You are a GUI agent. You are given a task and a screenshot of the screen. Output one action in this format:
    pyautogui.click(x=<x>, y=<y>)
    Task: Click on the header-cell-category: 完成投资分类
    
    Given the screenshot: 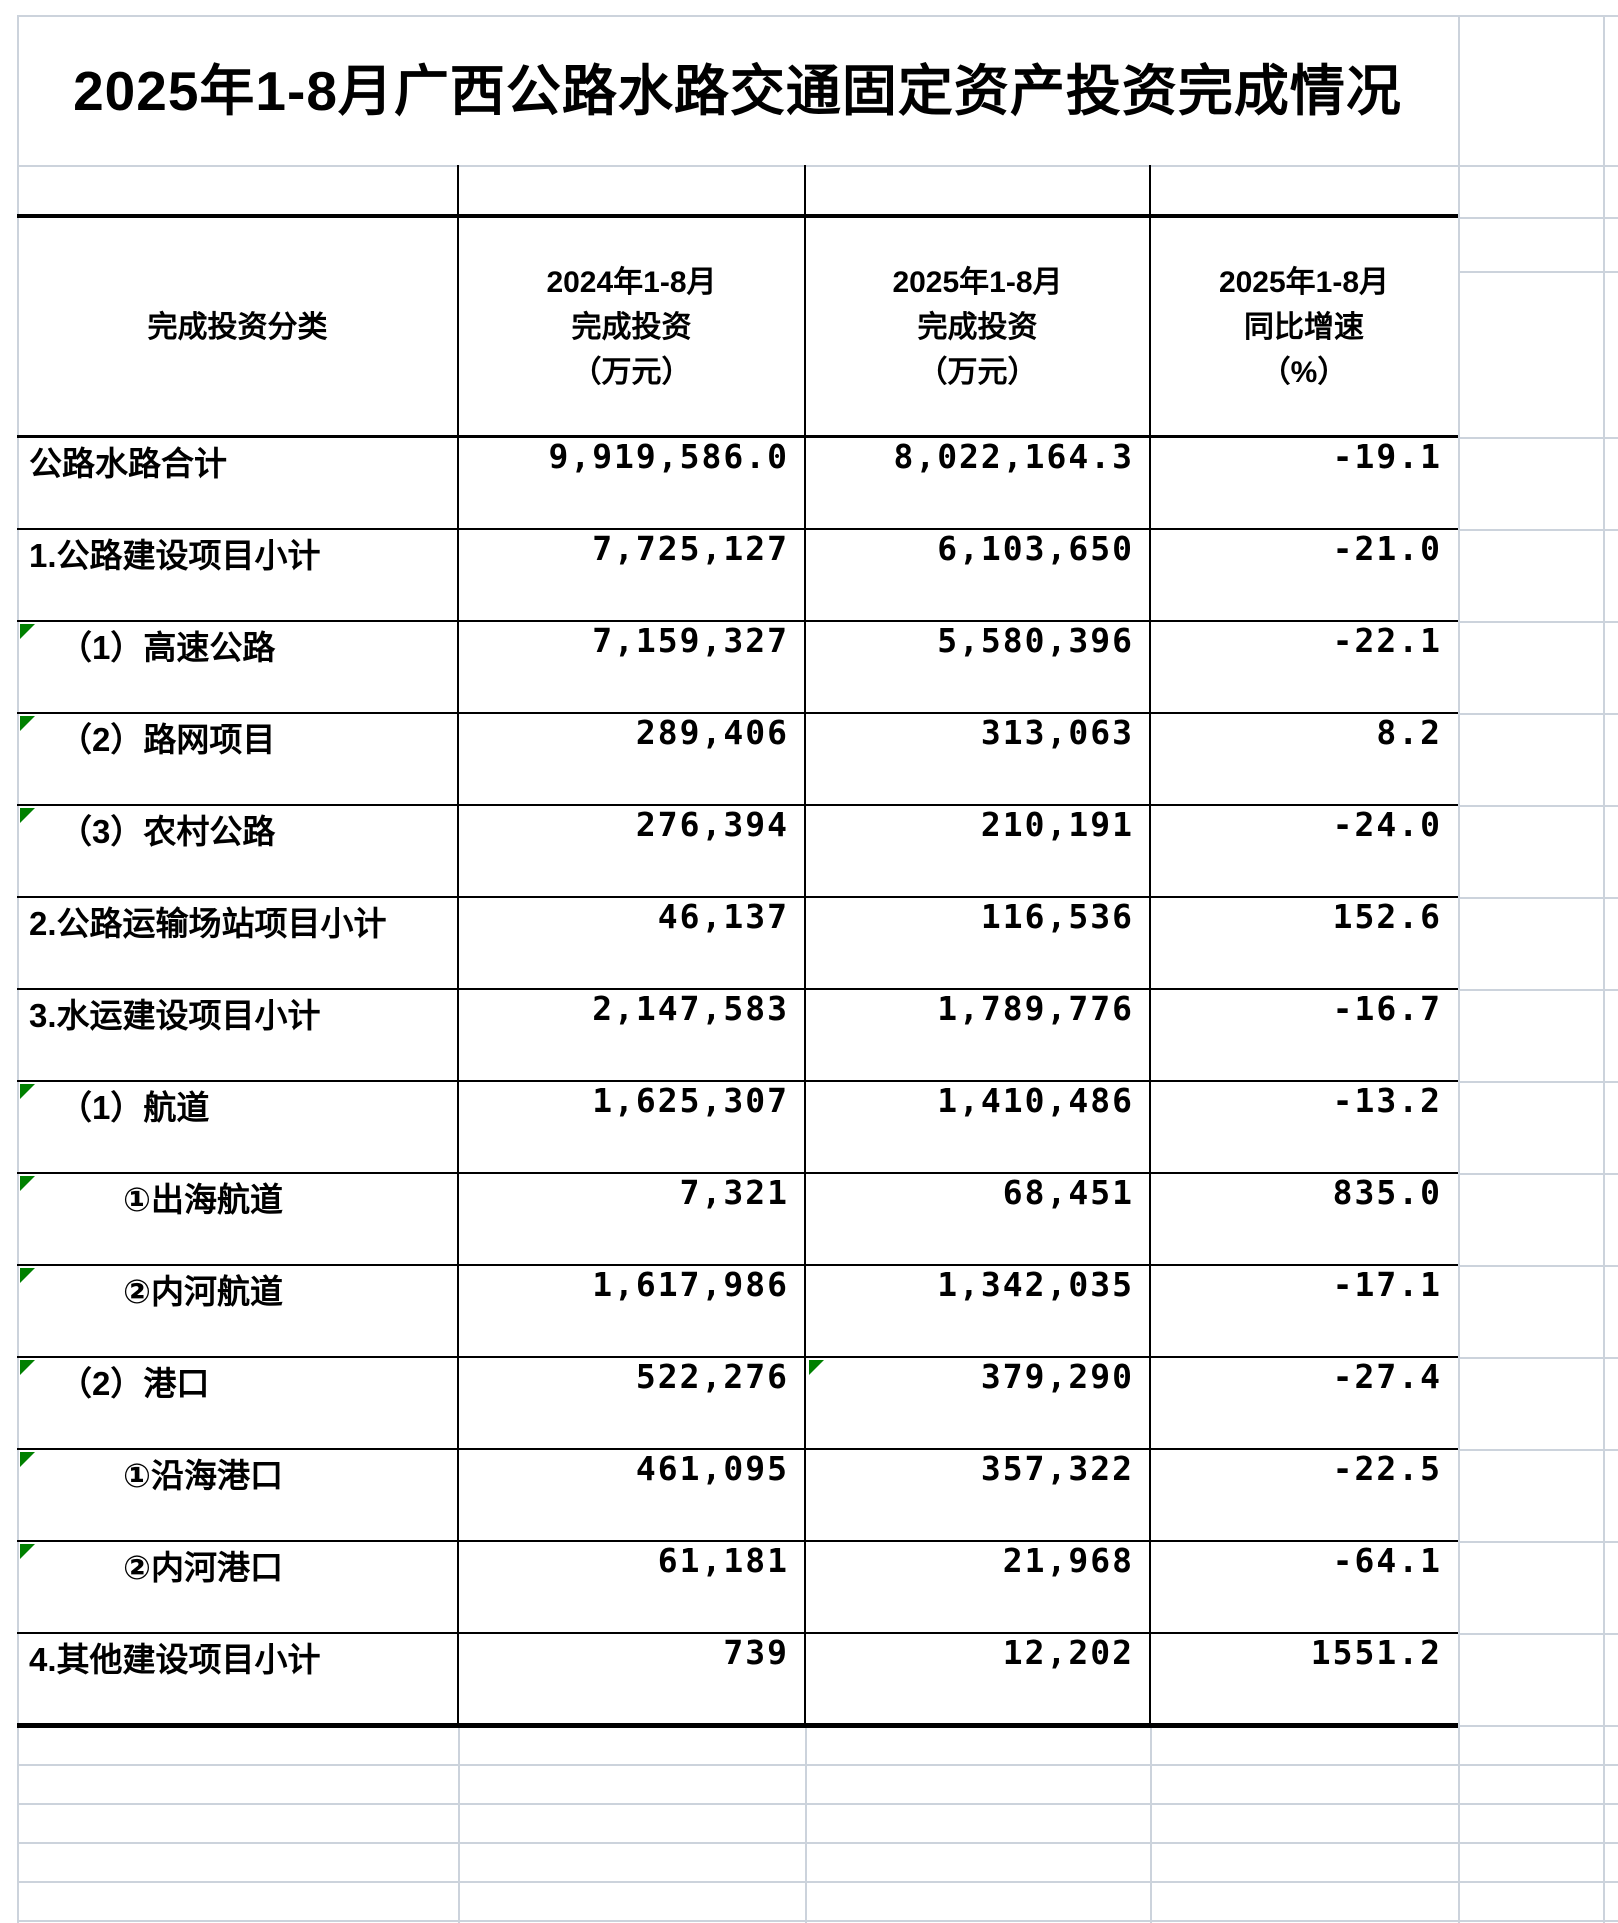 What is the action you would take?
    pyautogui.click(x=237, y=327)
    